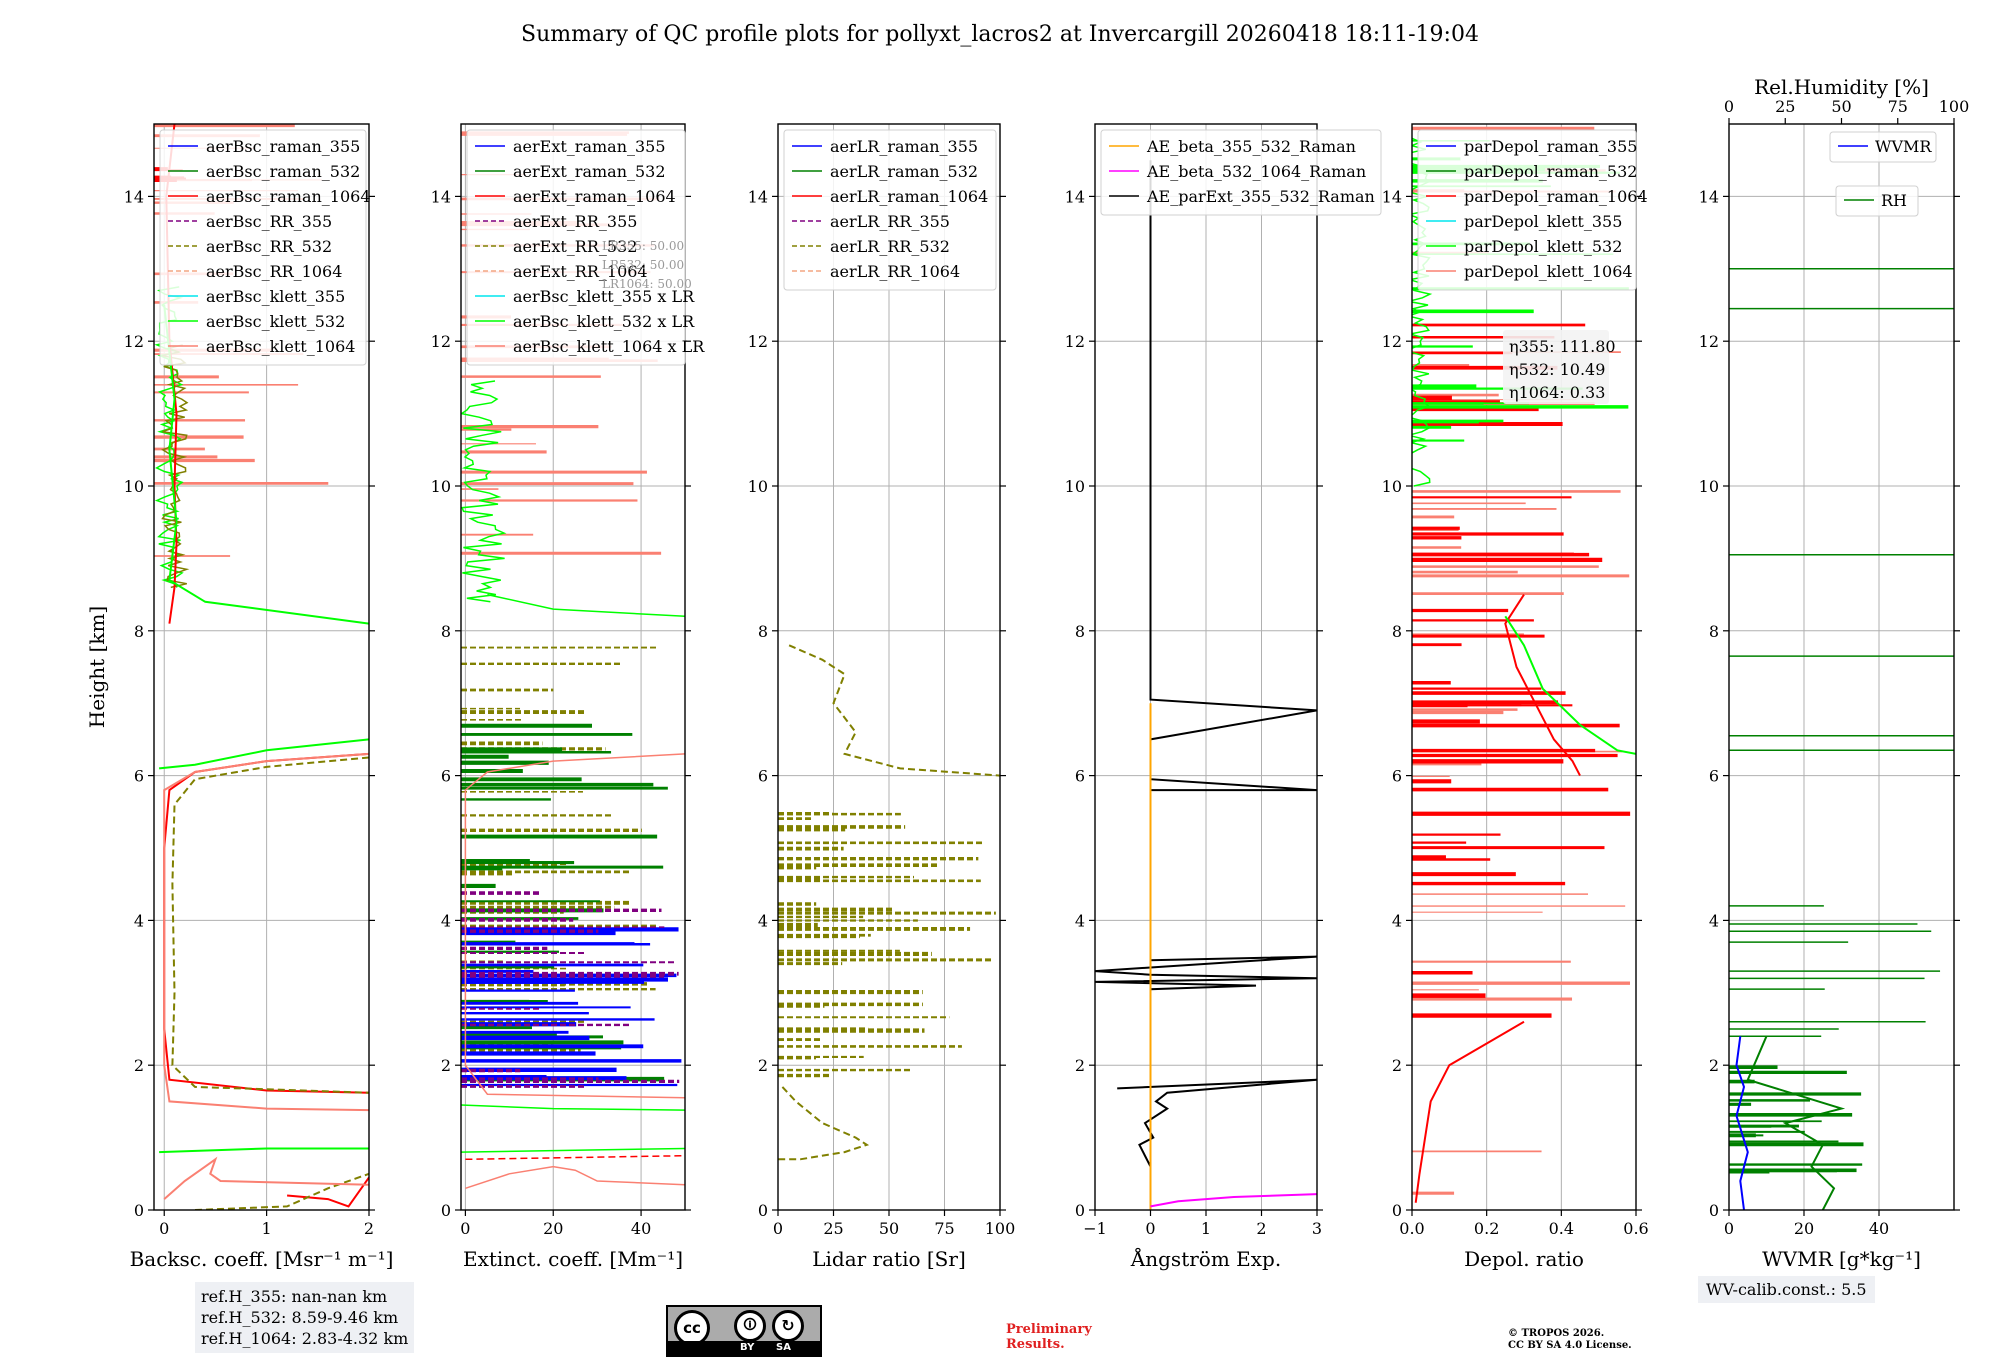 The image size is (2000, 1360). What do you see at coordinates (275, 321) in the screenshot?
I see `legend-label: aerBsc_klett_532` at bounding box center [275, 321].